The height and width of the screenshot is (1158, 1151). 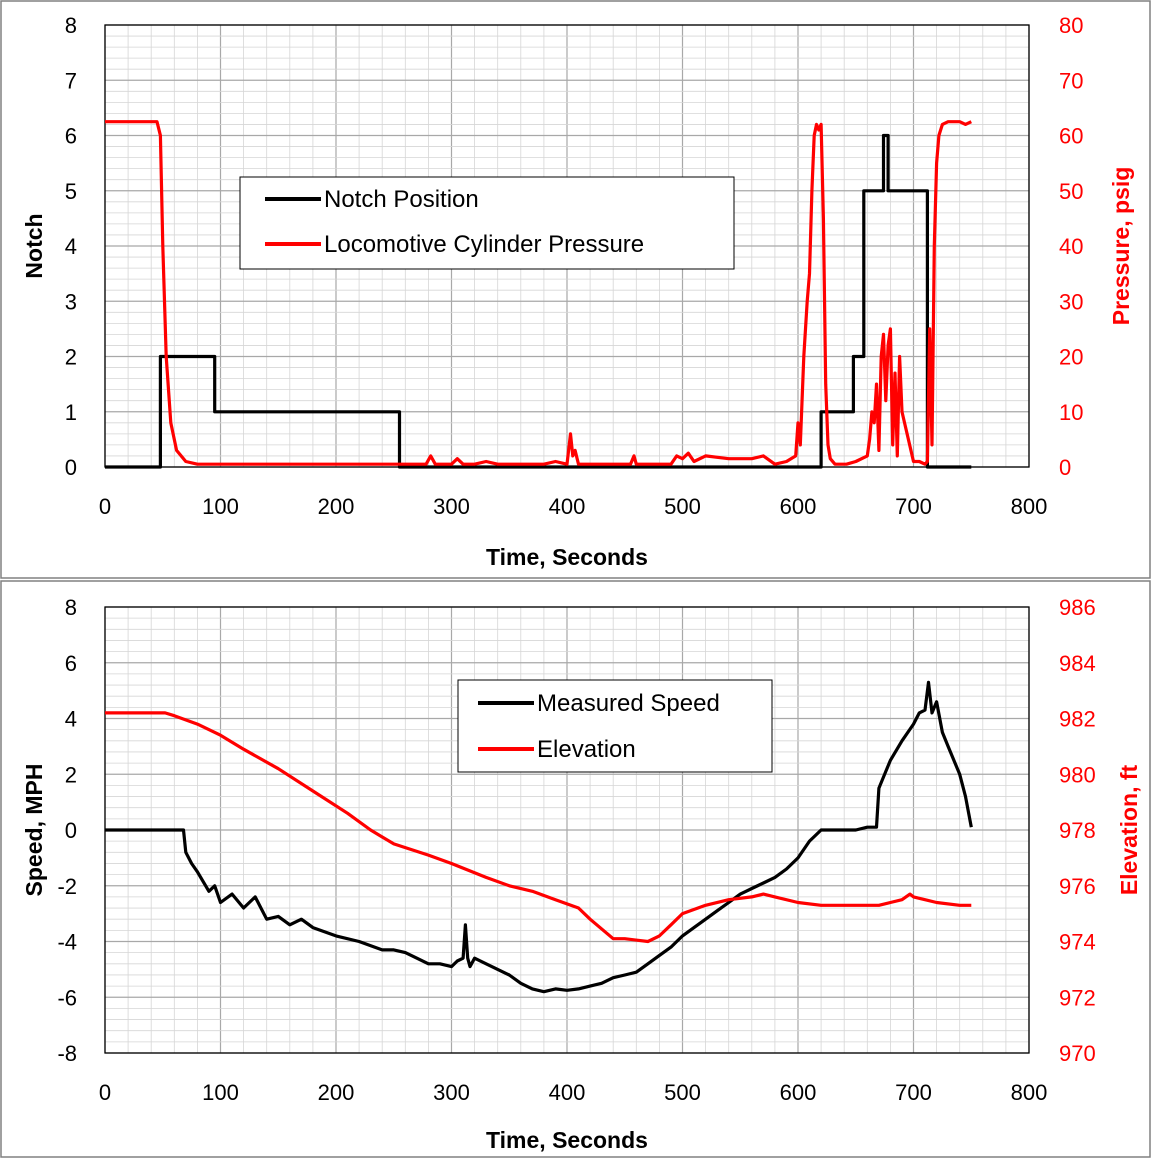 What do you see at coordinates (67, 1053) in the screenshot?
I see `y-tick-label: -8` at bounding box center [67, 1053].